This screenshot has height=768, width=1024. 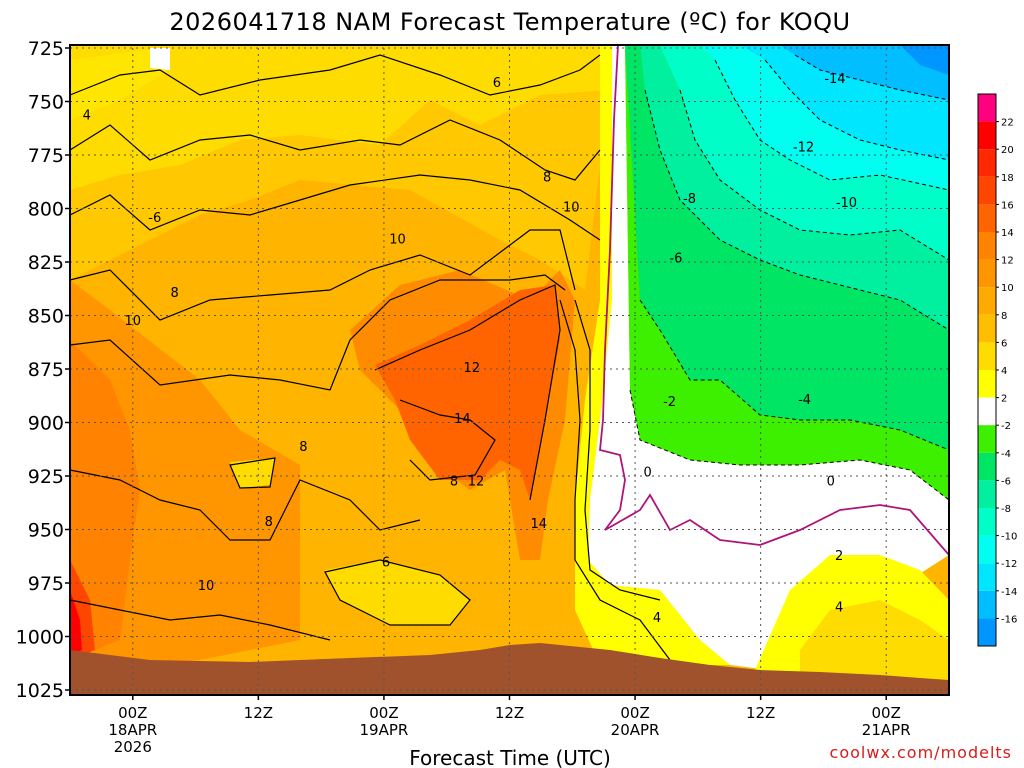 What do you see at coordinates (1004, 371) in the screenshot?
I see `colorbar-tick-label: 4` at bounding box center [1004, 371].